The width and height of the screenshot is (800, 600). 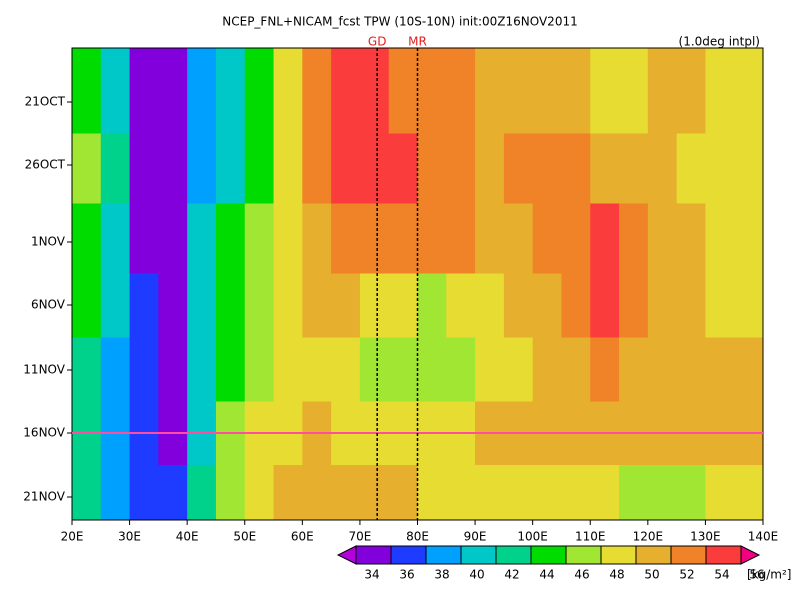 What do you see at coordinates (129, 537) in the screenshot?
I see `x-tick-label: 30E` at bounding box center [129, 537].